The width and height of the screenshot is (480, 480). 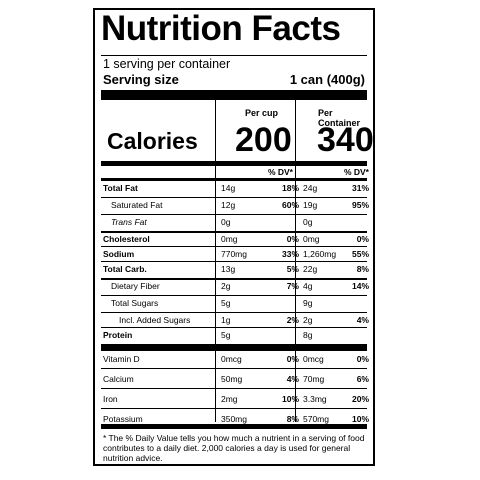 I want to click on nutrient-row: Total Sugars 5g 9g, so click(x=234, y=303).